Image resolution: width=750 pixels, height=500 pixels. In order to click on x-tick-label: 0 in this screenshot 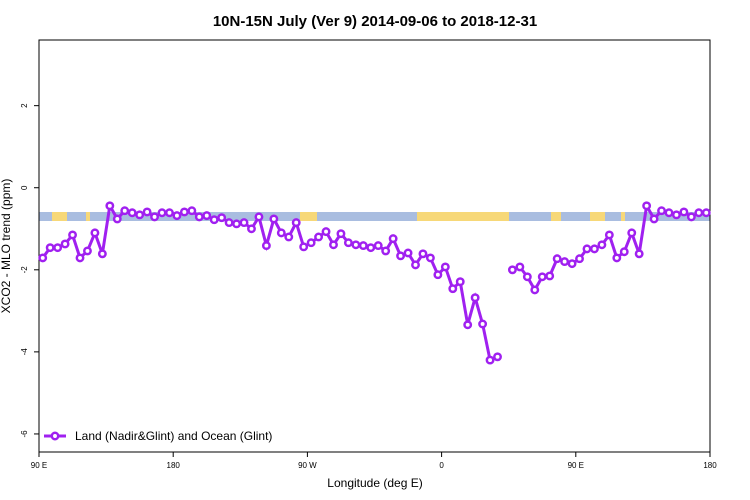, I will do `click(441, 465)`.